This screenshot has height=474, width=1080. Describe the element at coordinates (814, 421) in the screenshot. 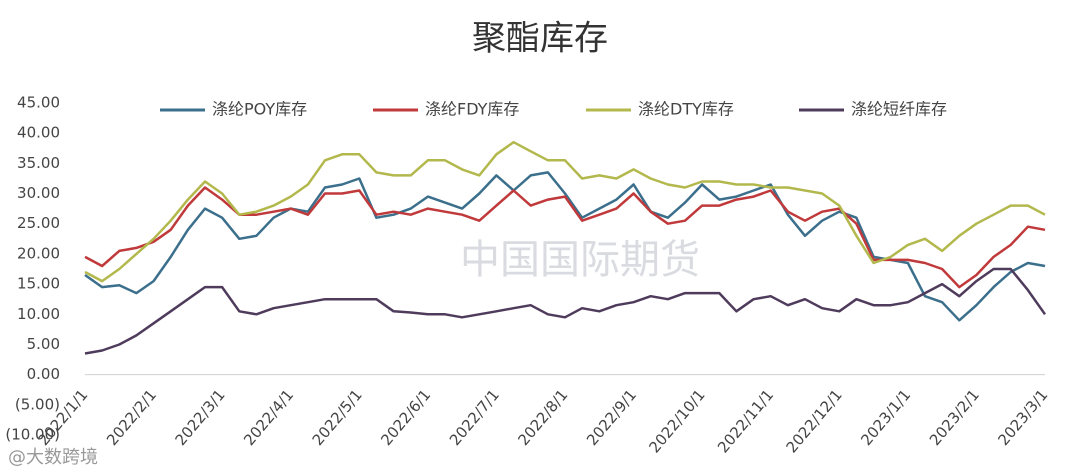

I see `x-tick-label: 2022/12/1` at that location.